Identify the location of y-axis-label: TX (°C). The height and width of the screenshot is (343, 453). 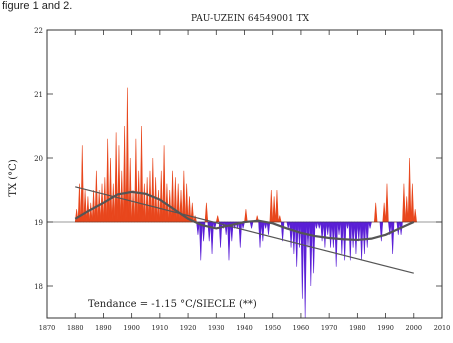
(13, 178).